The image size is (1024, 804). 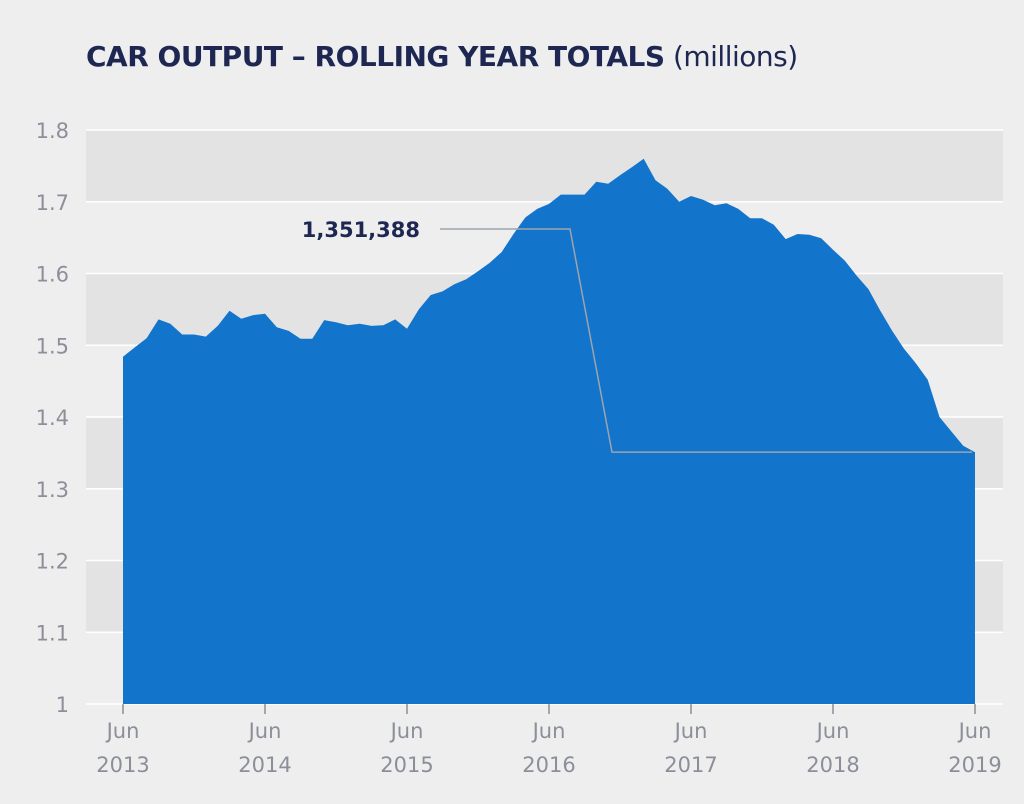 What do you see at coordinates (52, 562) in the screenshot?
I see `y-tick-label: 1.2` at bounding box center [52, 562].